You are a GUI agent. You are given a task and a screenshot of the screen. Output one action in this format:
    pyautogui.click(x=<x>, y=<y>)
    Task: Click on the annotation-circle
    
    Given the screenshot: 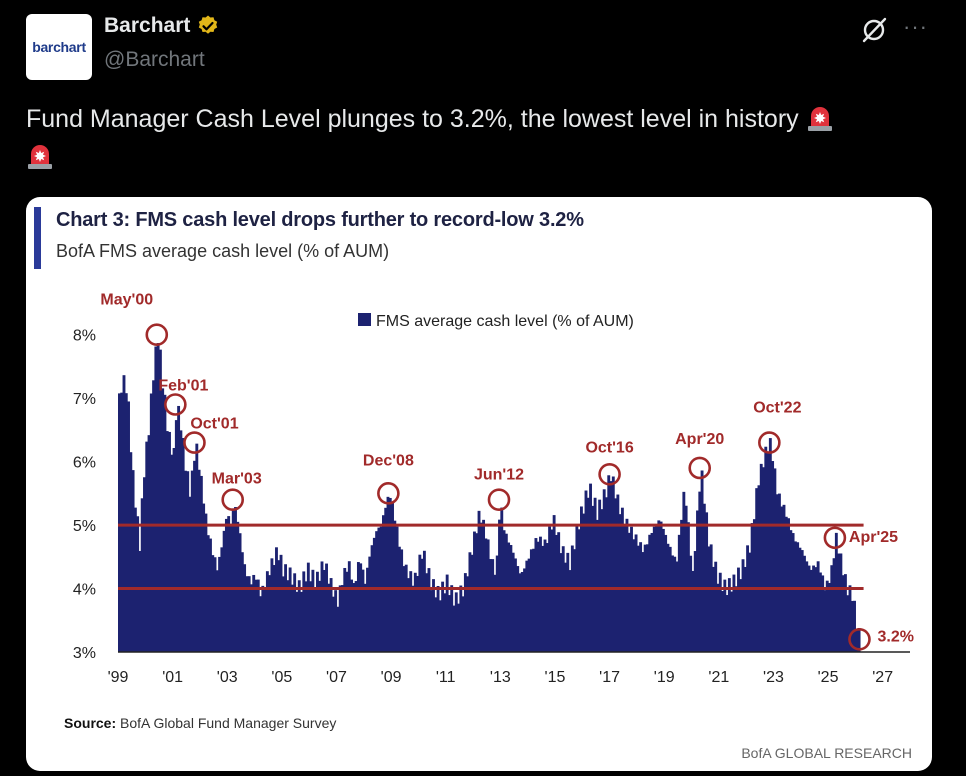 What is the action you would take?
    pyautogui.click(x=700, y=468)
    